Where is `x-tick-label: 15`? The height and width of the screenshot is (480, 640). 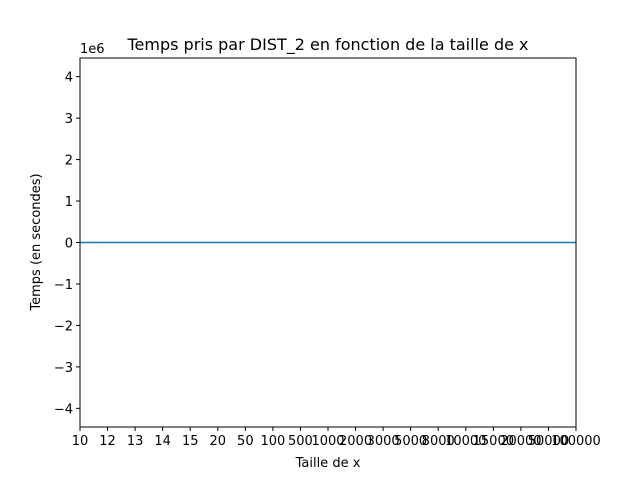 x-tick-label: 15 is located at coordinates (190, 441).